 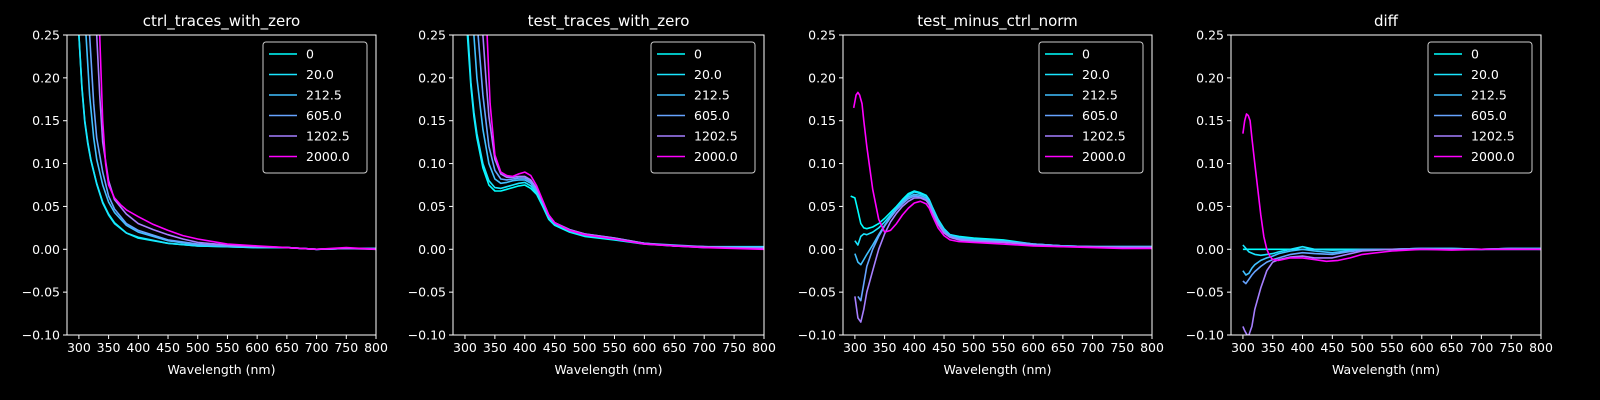 I want to click on chart-title: test_minus_ctrl_norm, so click(x=997, y=21).